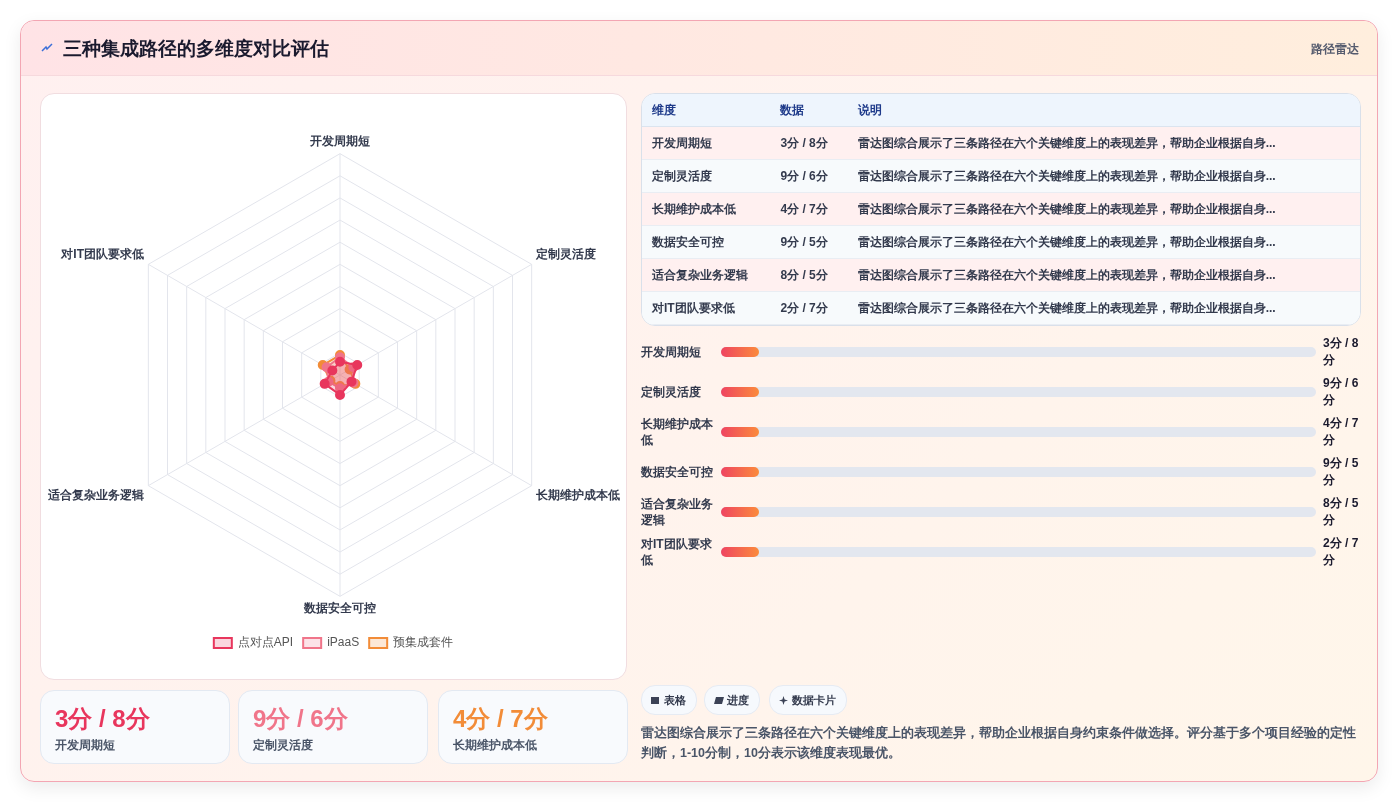 This screenshot has width=1399, height=803. What do you see at coordinates (339, 140) in the screenshot?
I see `spoke-label: 开发周期短` at bounding box center [339, 140].